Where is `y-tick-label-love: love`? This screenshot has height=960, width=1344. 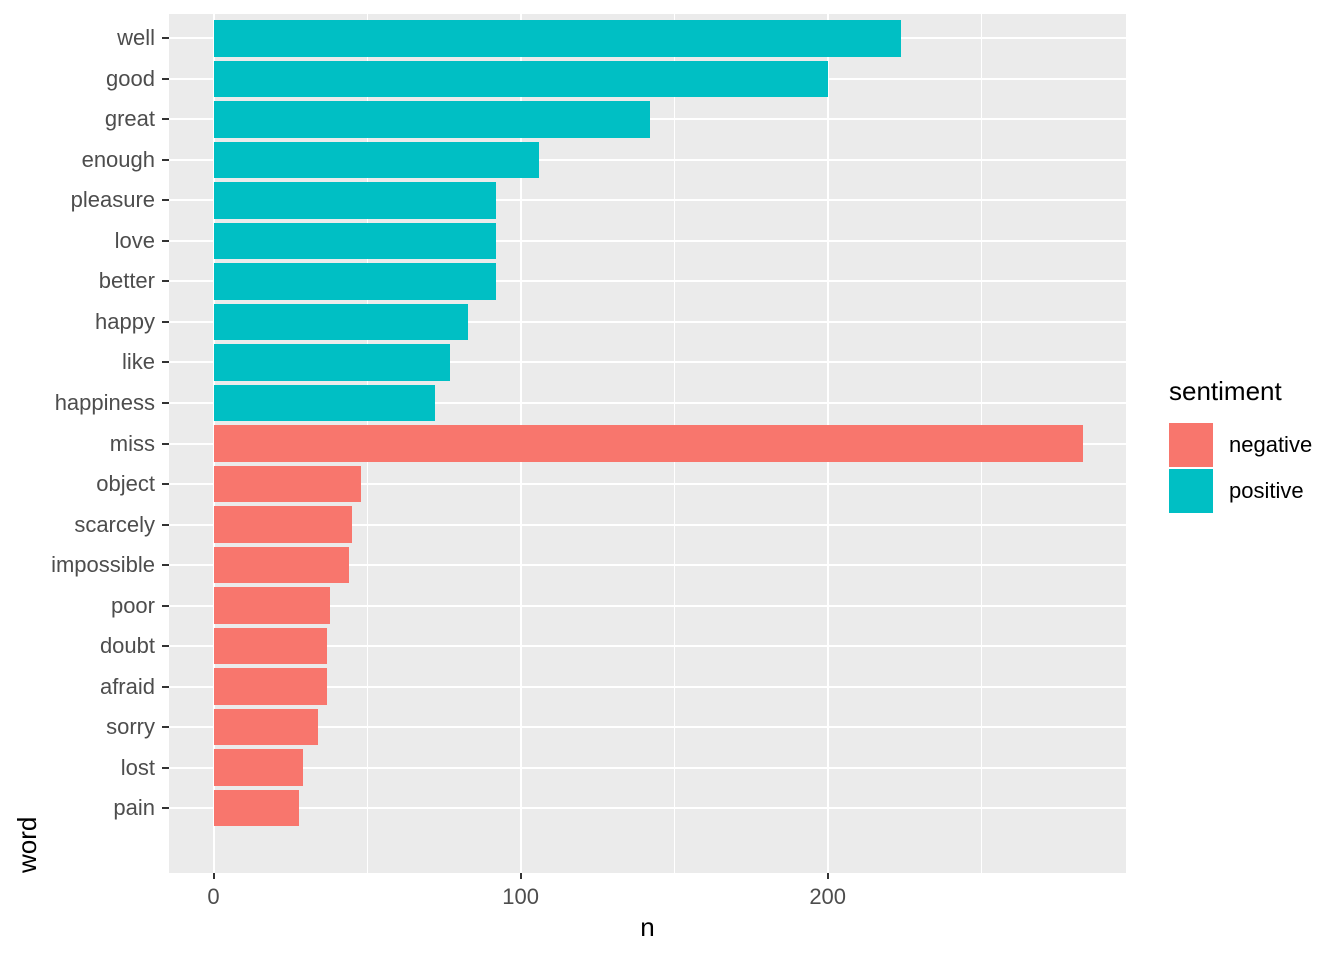
y-tick-label-love: love is located at coordinates (134, 240).